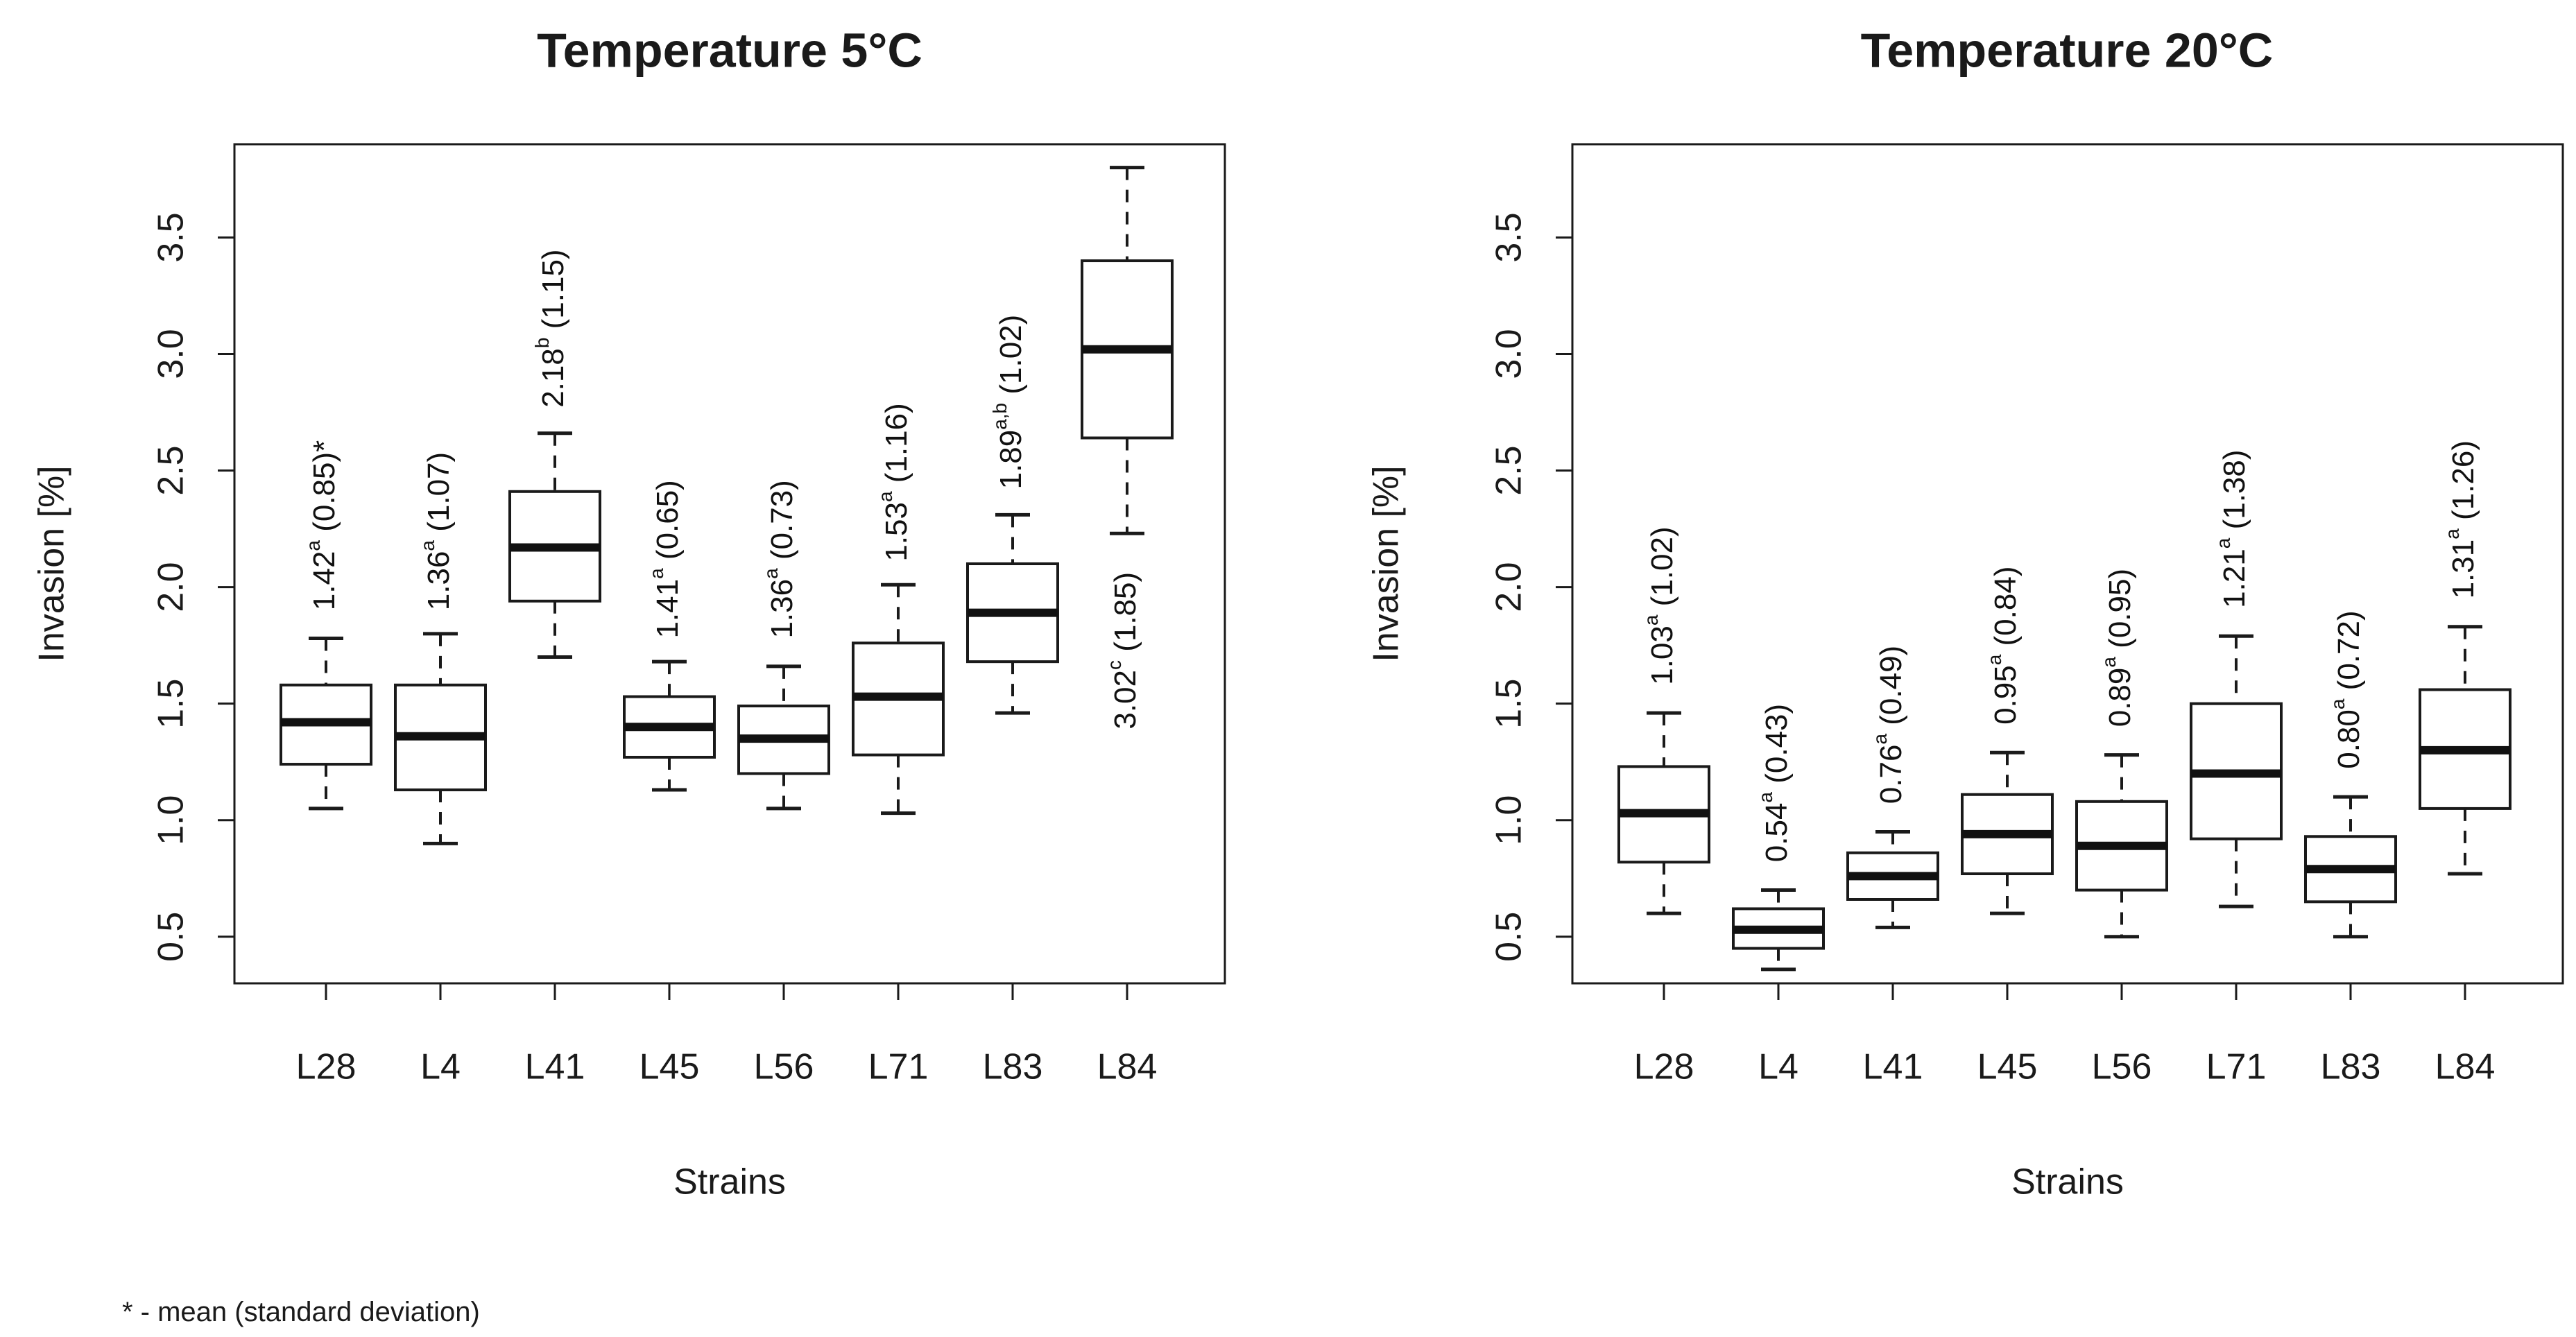  Describe the element at coordinates (2067, 50) in the screenshot. I see `chart-title: Temperature 20°C` at that location.